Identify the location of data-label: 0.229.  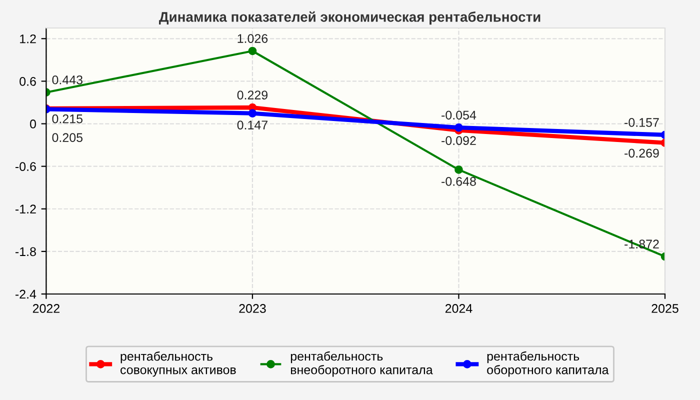
(252, 95).